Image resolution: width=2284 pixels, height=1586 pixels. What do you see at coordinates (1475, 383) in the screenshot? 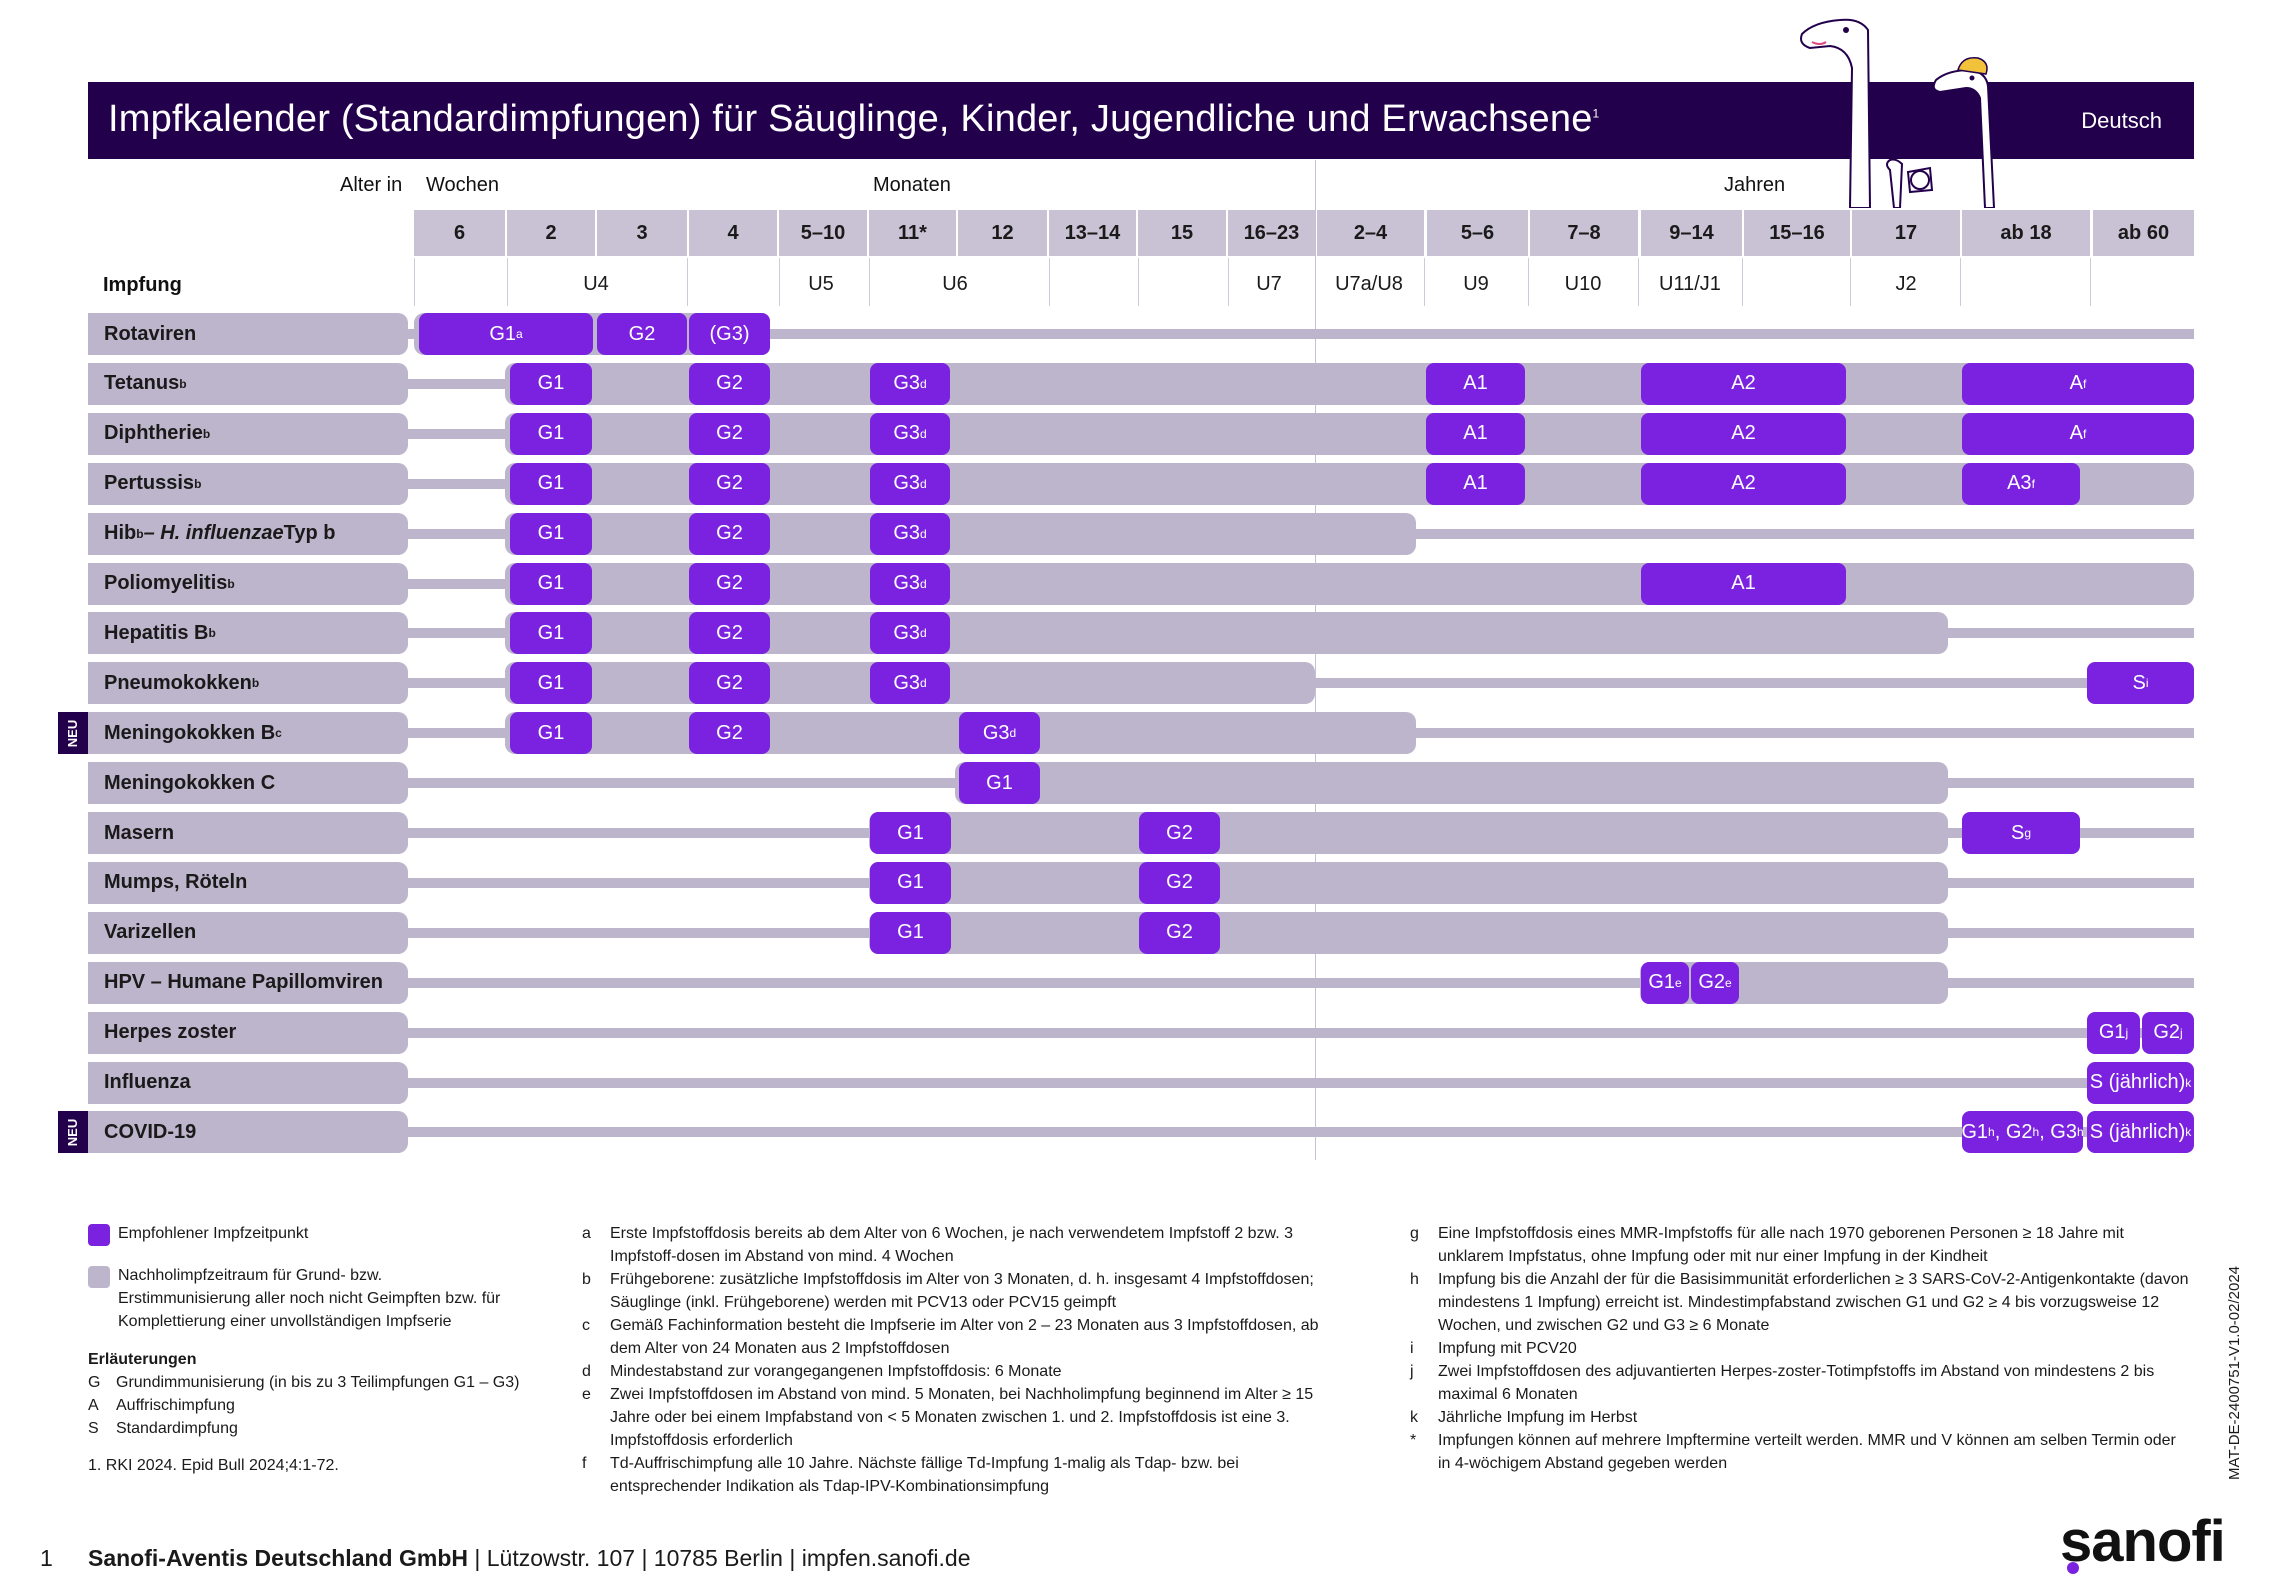
I see `tetanus-pill-3: A1` at bounding box center [1475, 383].